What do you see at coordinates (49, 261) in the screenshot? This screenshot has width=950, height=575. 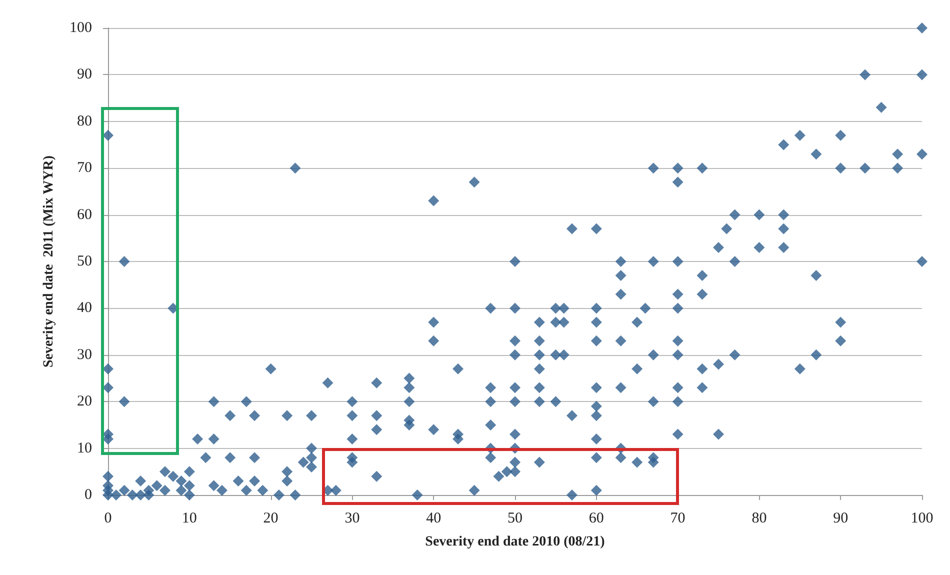 I see `y-axis-title: Severity end date 2011 (Mix WYR)` at bounding box center [49, 261].